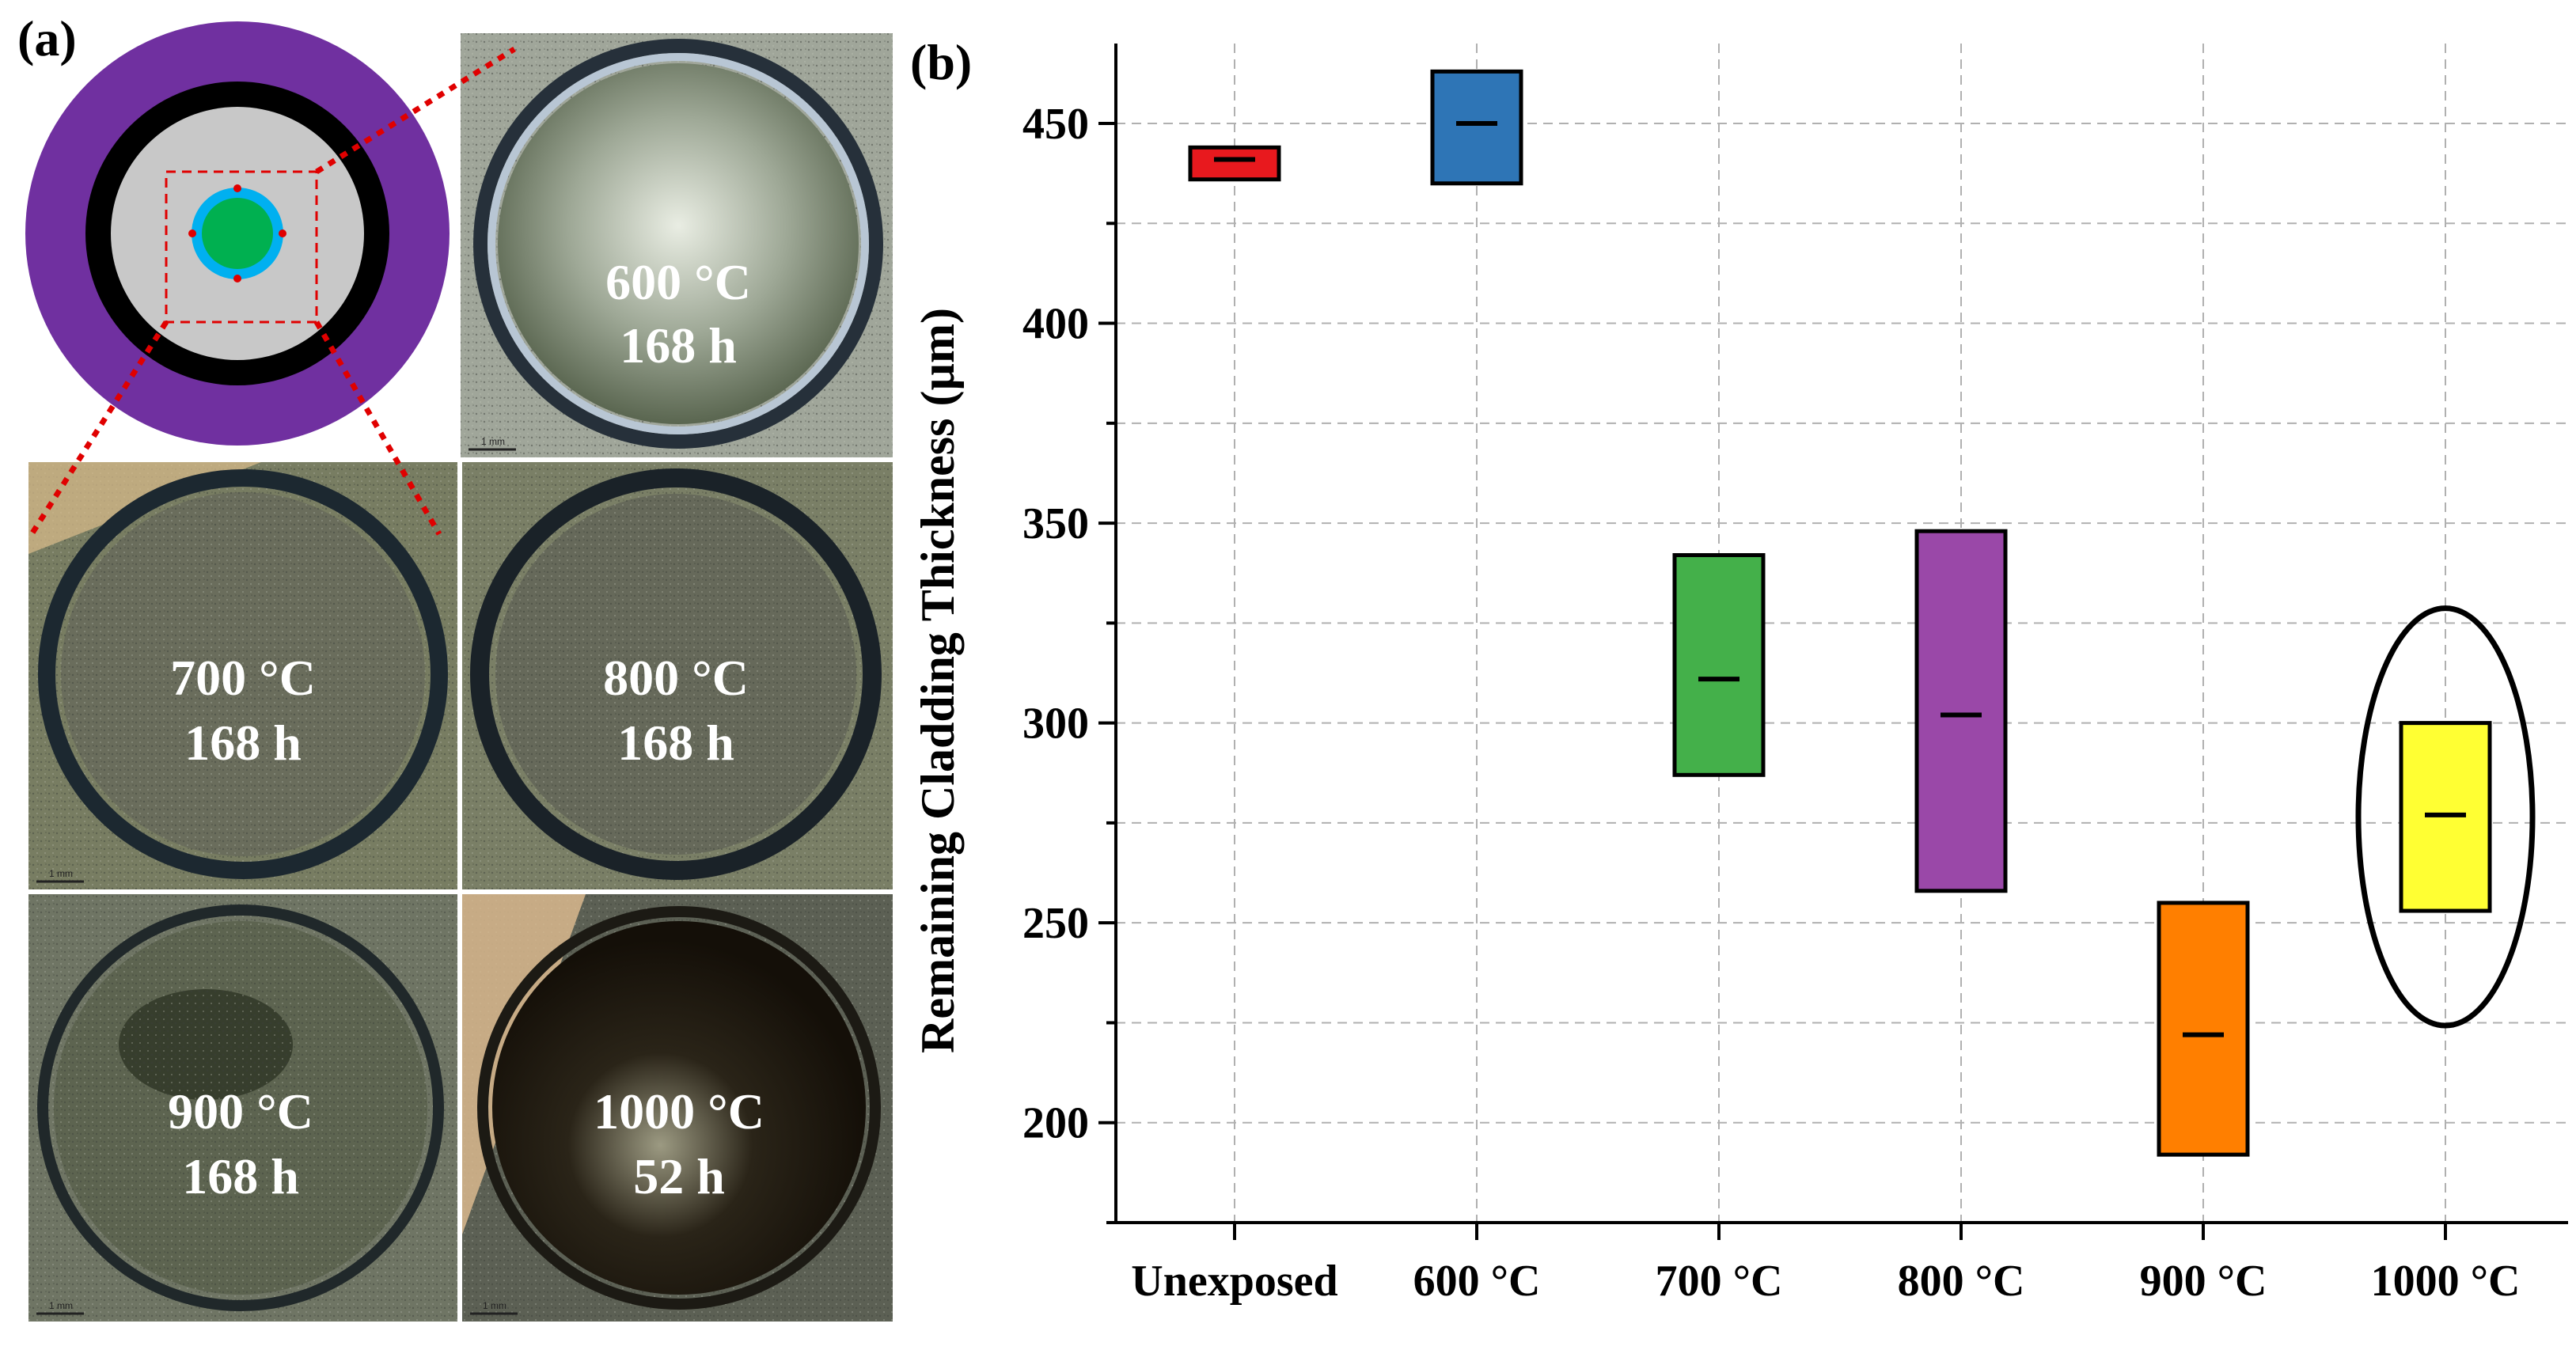  I want to click on photo-time: 52 h, so click(679, 1176).